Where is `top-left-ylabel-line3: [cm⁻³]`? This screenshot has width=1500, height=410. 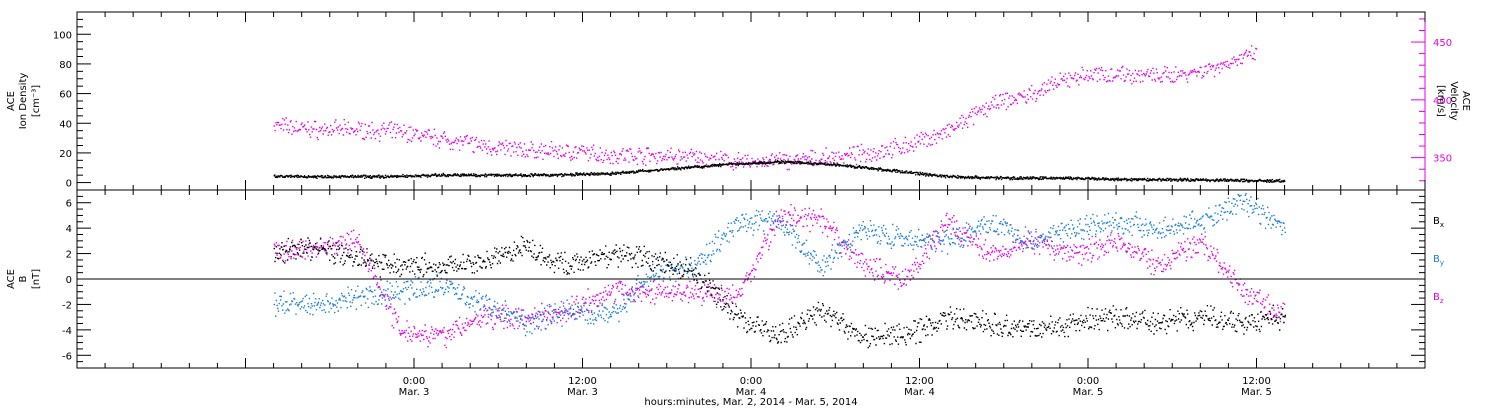
top-left-ylabel-line3: [cm⁻³] is located at coordinates (36, 101).